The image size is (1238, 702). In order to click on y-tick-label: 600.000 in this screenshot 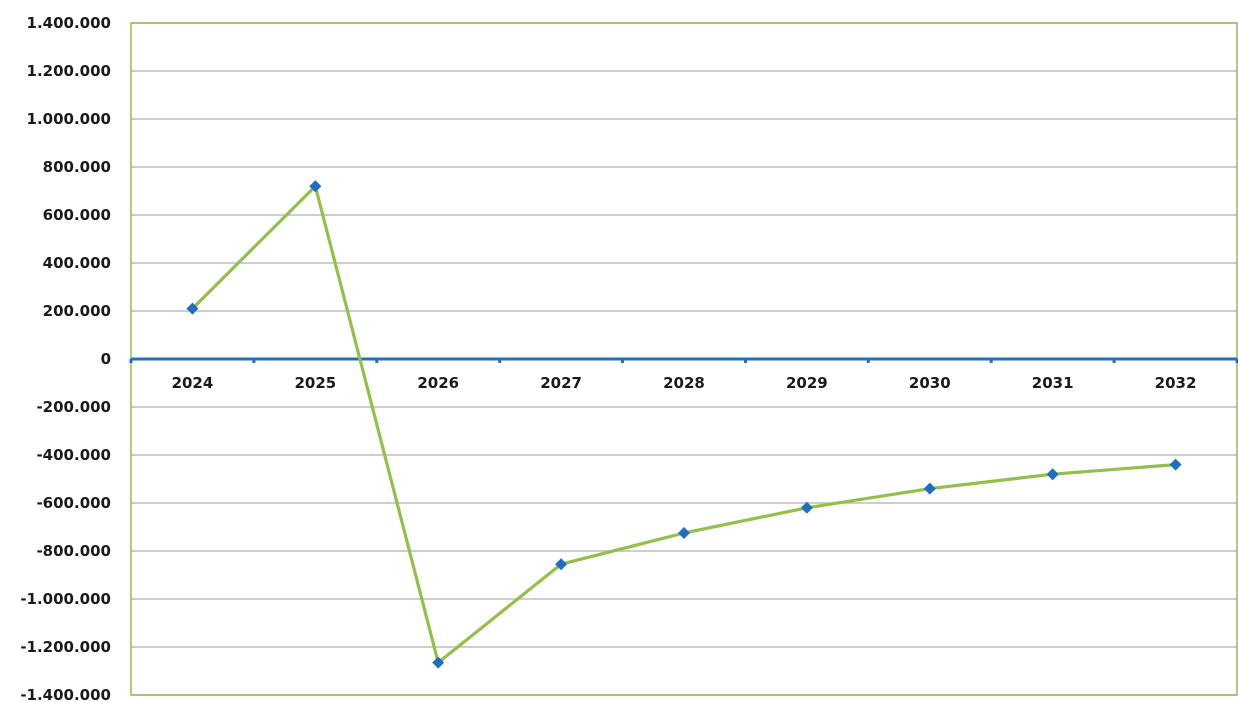, I will do `click(77, 215)`.